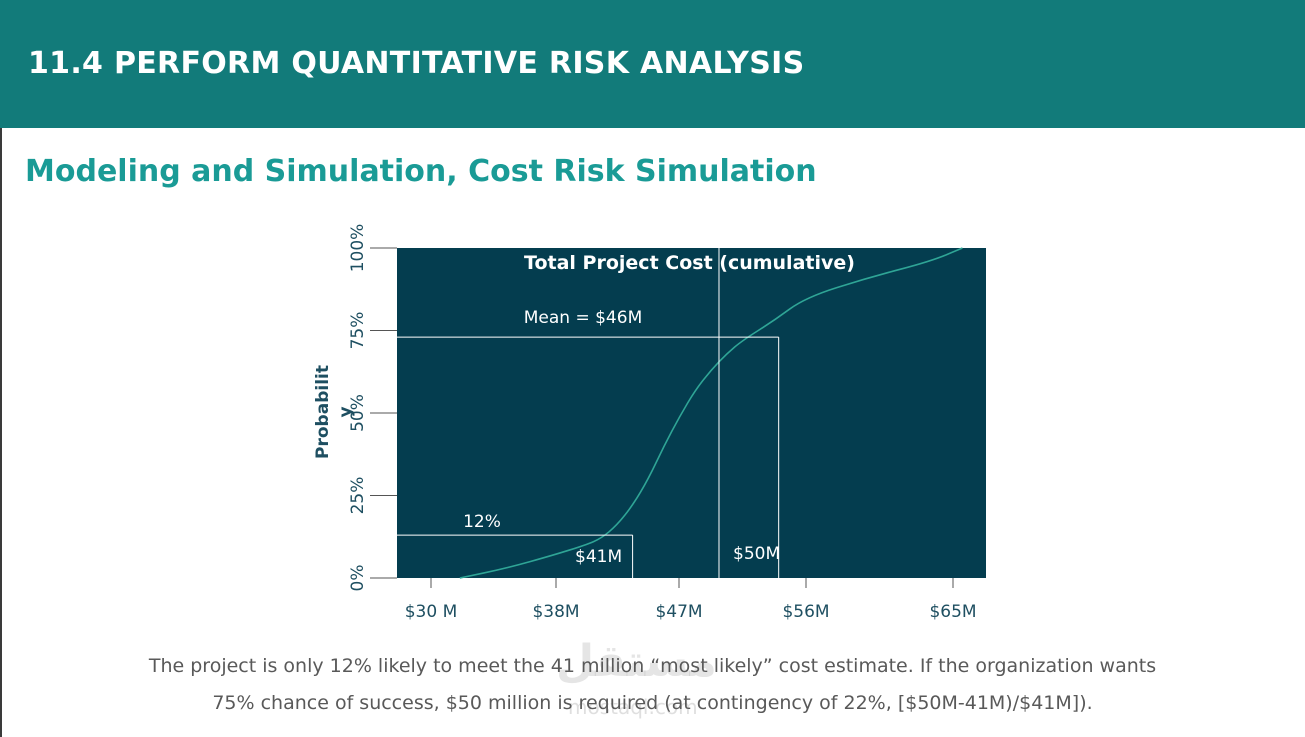 The width and height of the screenshot is (1305, 737). I want to click on annotation-label: 12%, so click(482, 522).